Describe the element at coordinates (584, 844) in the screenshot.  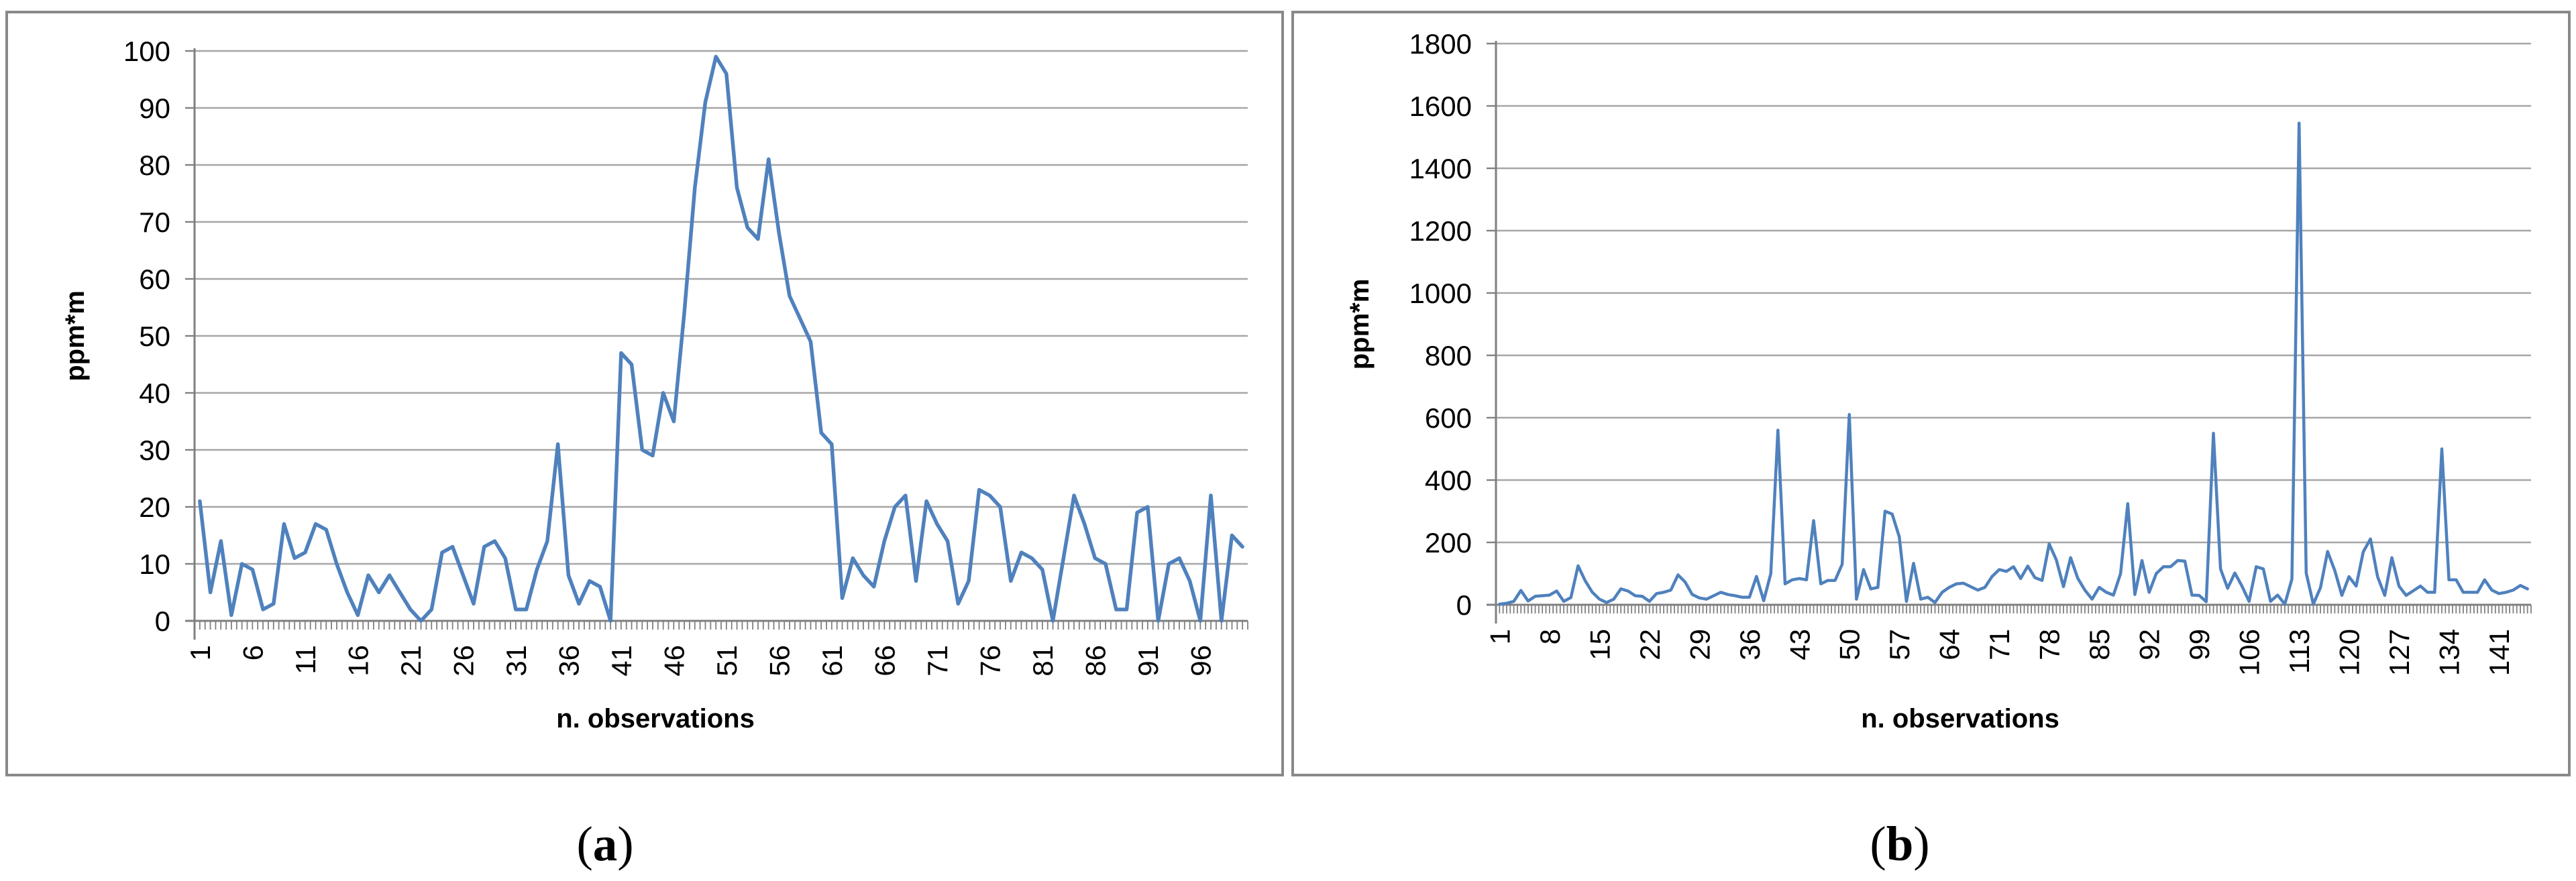
I see `caption-a-open: (` at that location.